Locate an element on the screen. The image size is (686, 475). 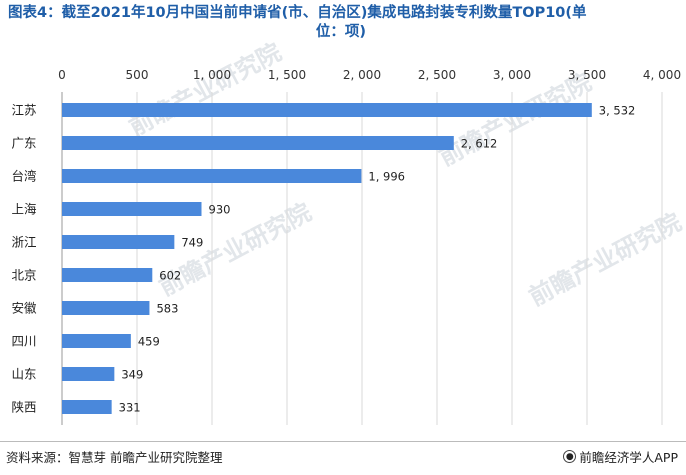
category-label: 广东 is located at coordinates (23, 143).